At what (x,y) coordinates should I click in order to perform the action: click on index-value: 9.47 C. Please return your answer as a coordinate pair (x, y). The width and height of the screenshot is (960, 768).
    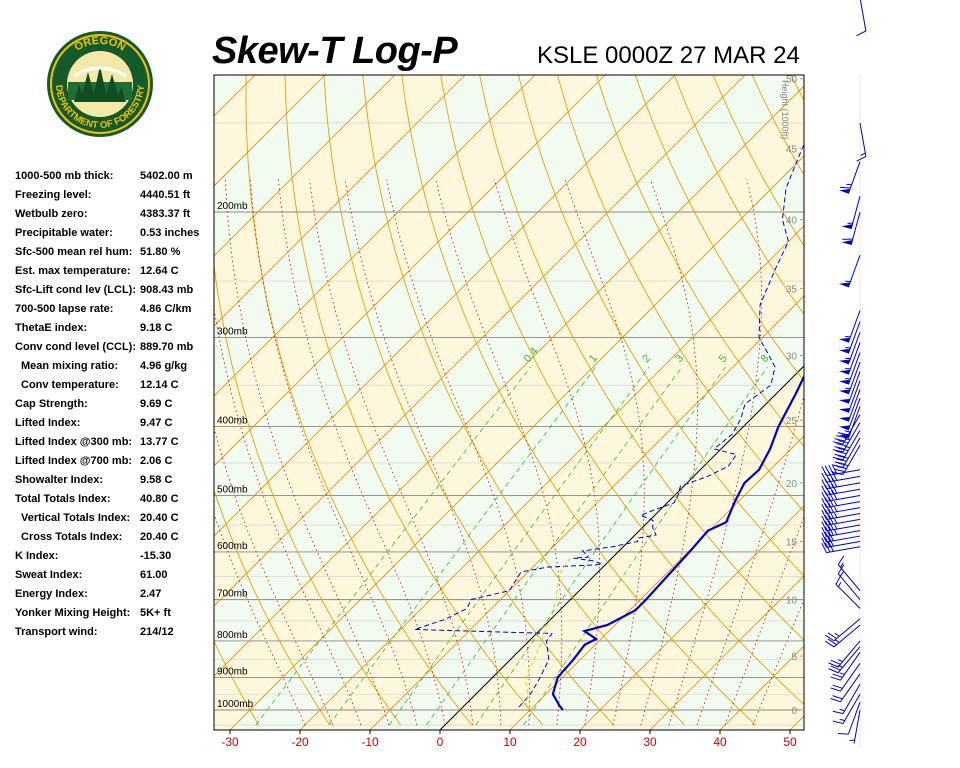
    Looking at the image, I should click on (156, 423).